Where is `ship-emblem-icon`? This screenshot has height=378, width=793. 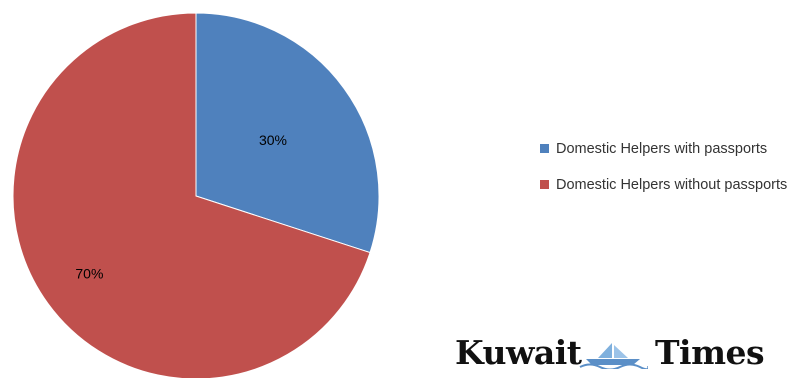 ship-emblem-icon is located at coordinates (613, 356).